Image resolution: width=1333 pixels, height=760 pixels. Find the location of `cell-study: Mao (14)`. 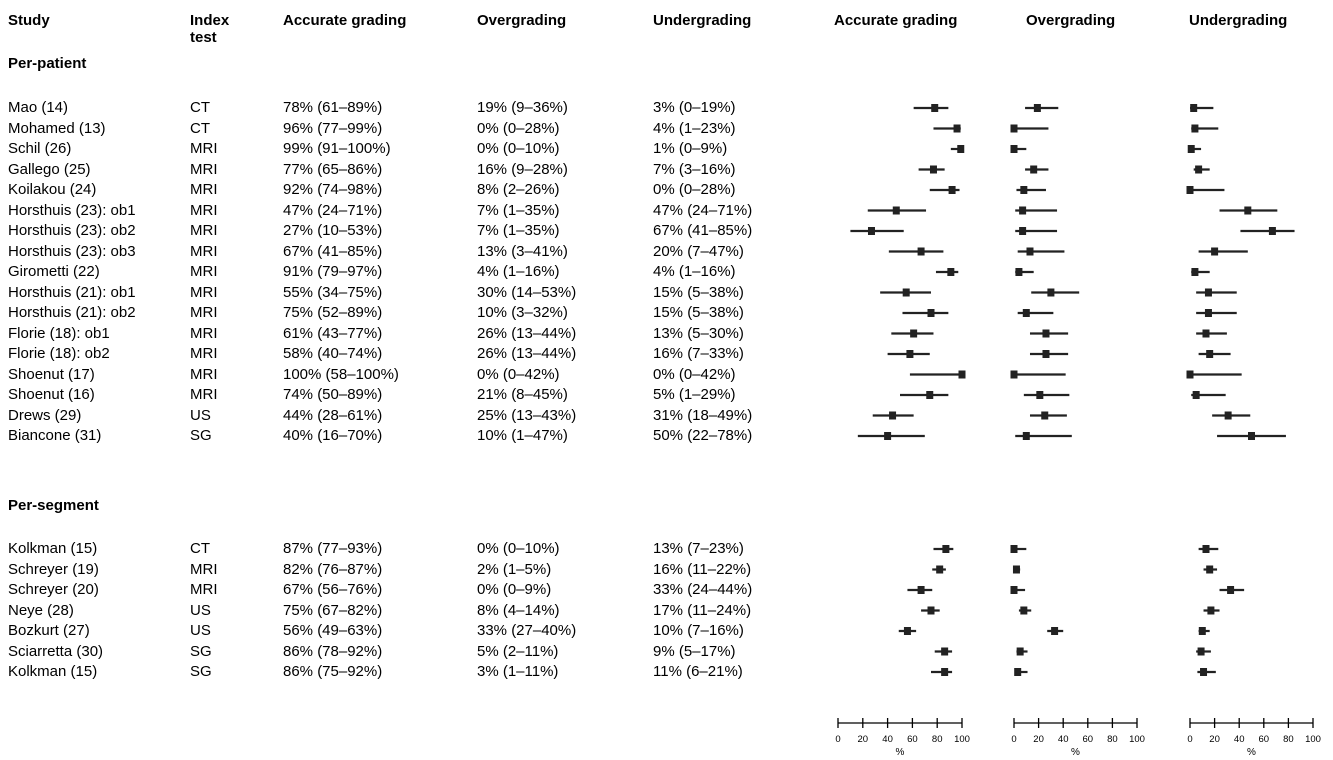

cell-study: Mao (14) is located at coordinates (38, 107).